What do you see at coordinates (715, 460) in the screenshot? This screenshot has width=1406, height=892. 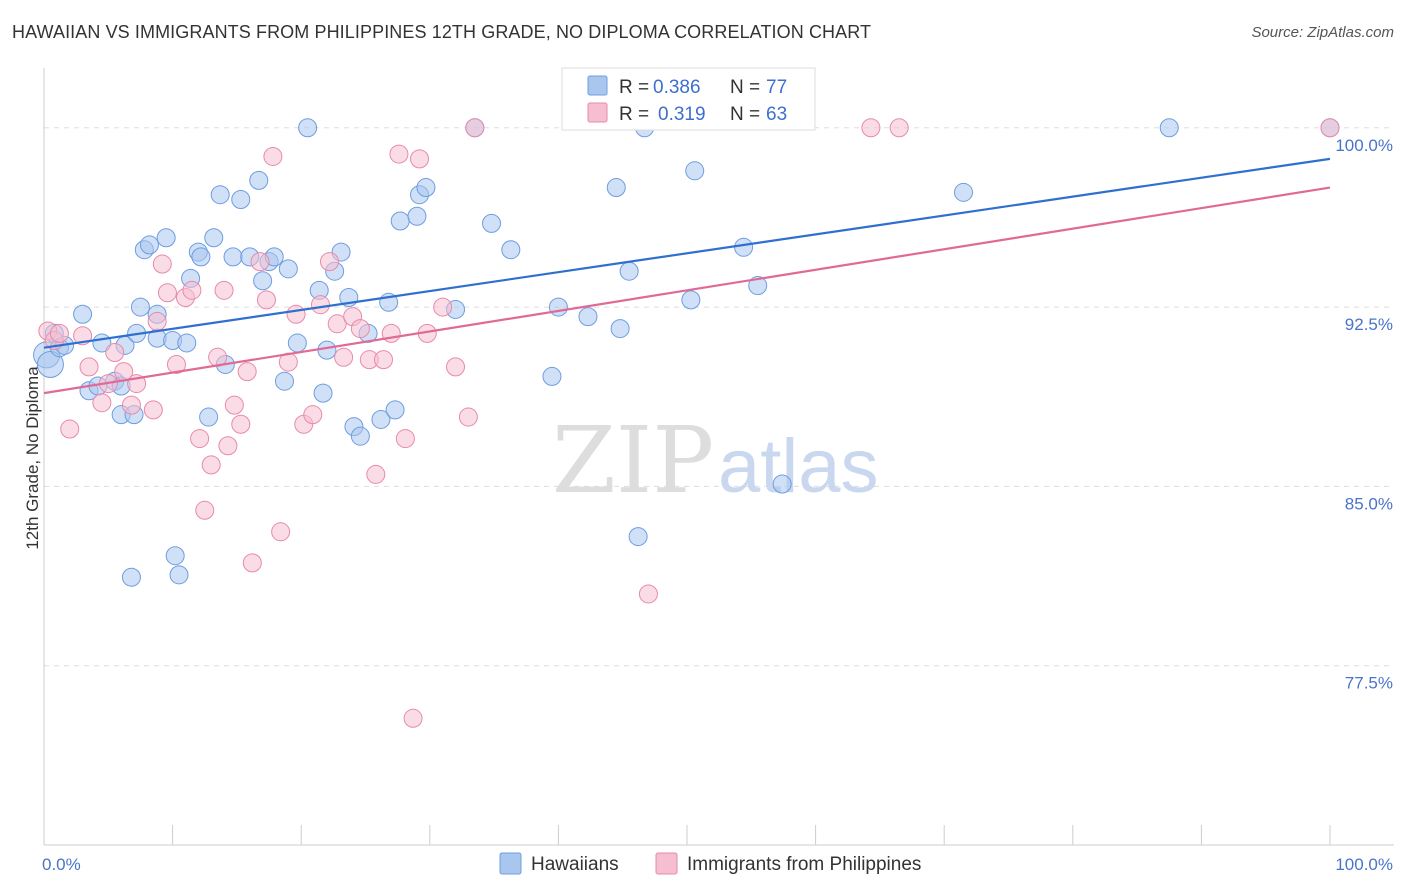 I see `watermark: ZIP atlas` at bounding box center [715, 460].